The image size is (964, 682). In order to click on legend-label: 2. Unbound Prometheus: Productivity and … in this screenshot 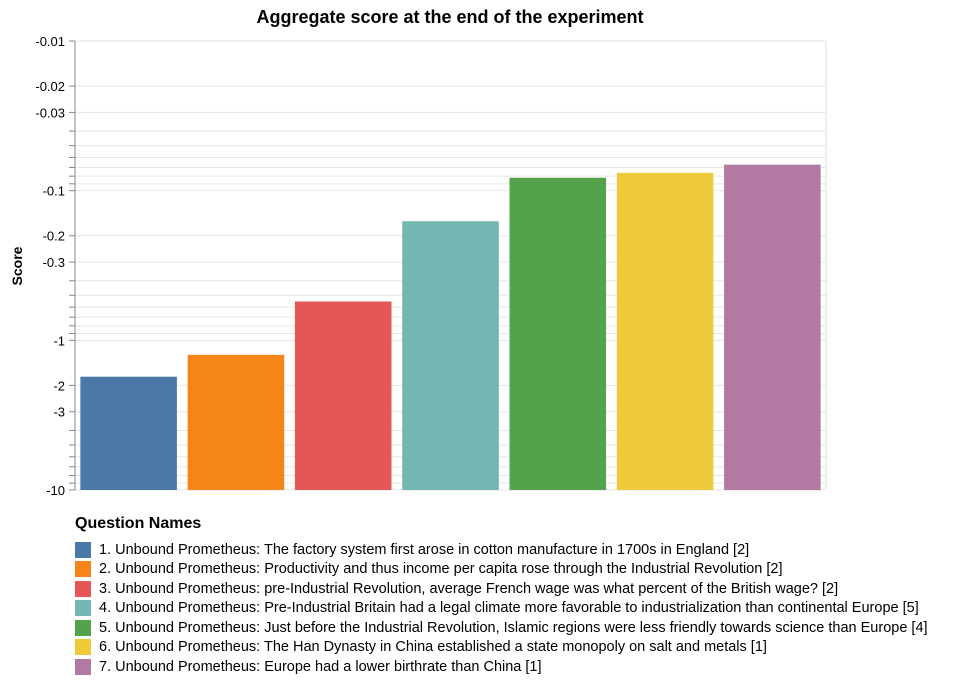, I will do `click(441, 569)`.